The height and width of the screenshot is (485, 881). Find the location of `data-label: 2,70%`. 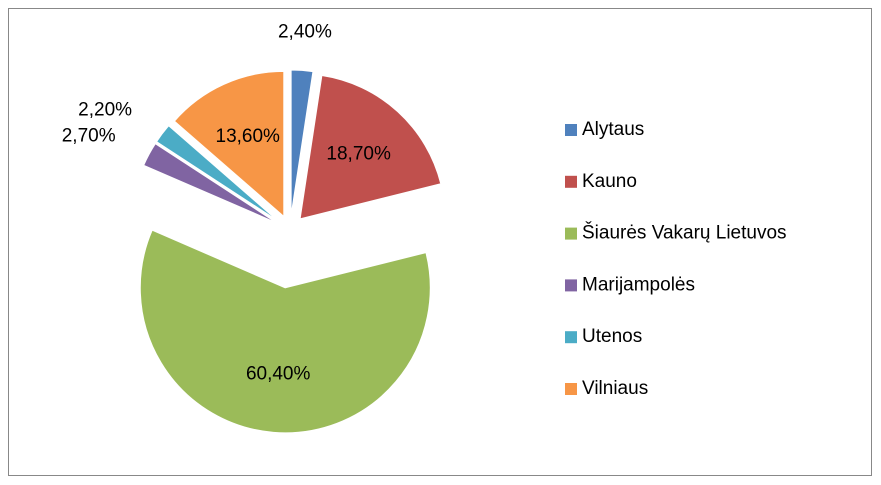

data-label: 2,70% is located at coordinates (89, 135).